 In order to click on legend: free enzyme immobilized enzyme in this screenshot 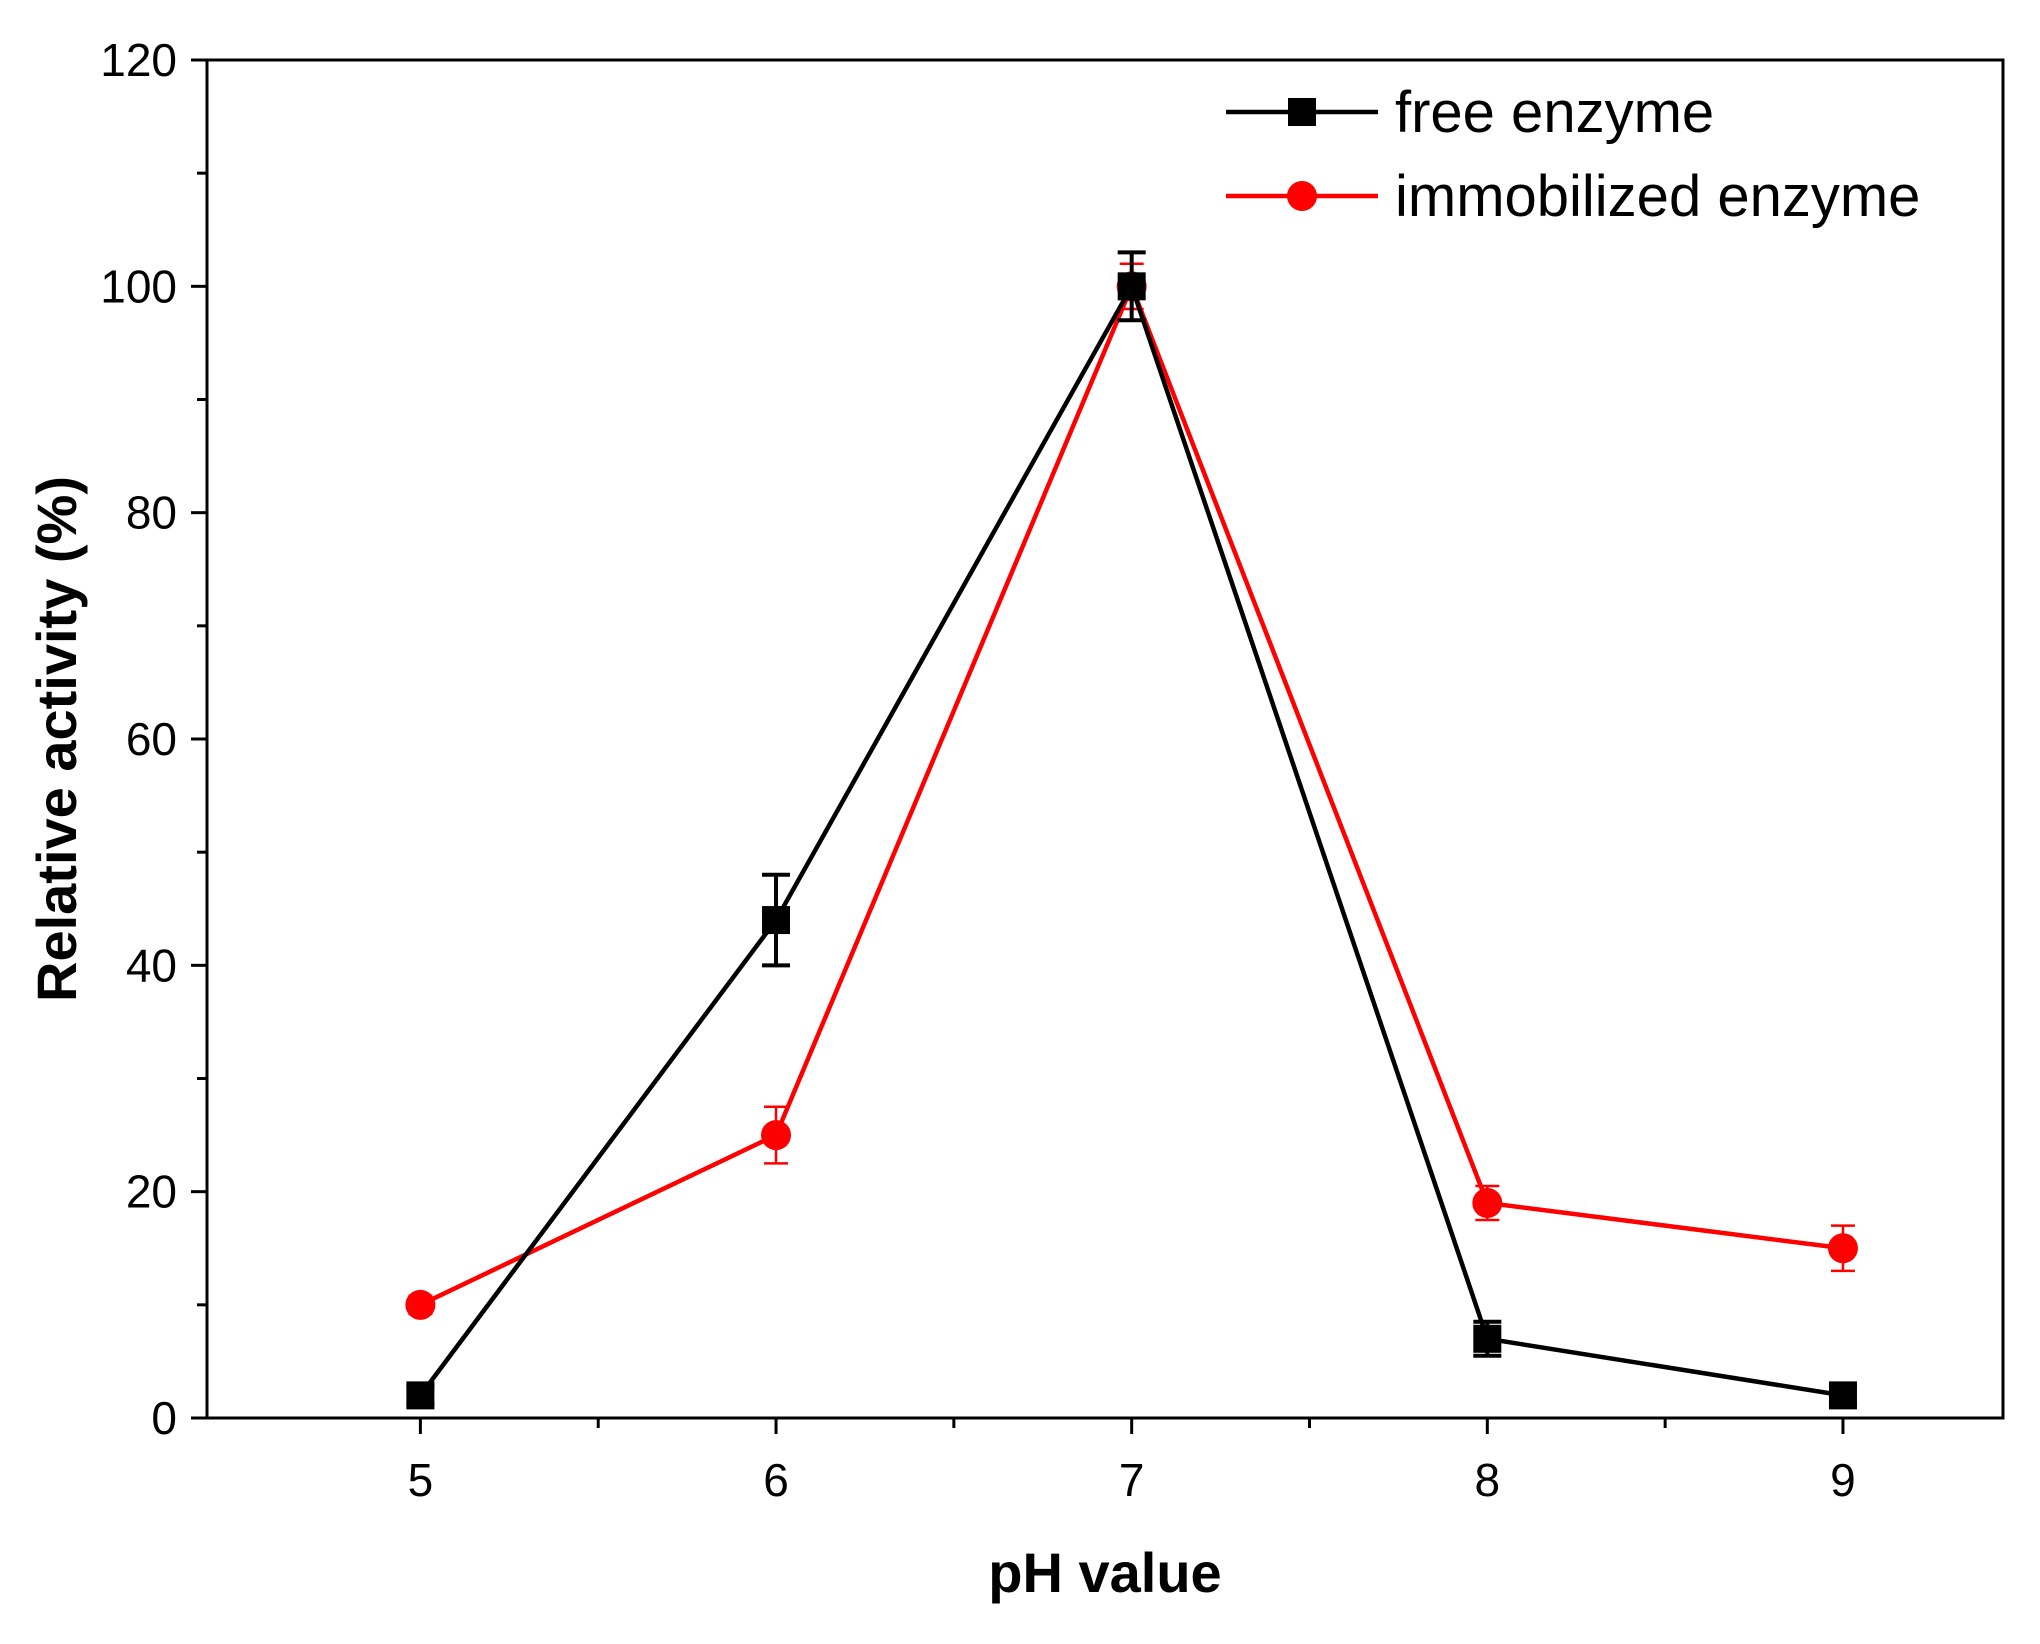, I will do `click(1573, 154)`.